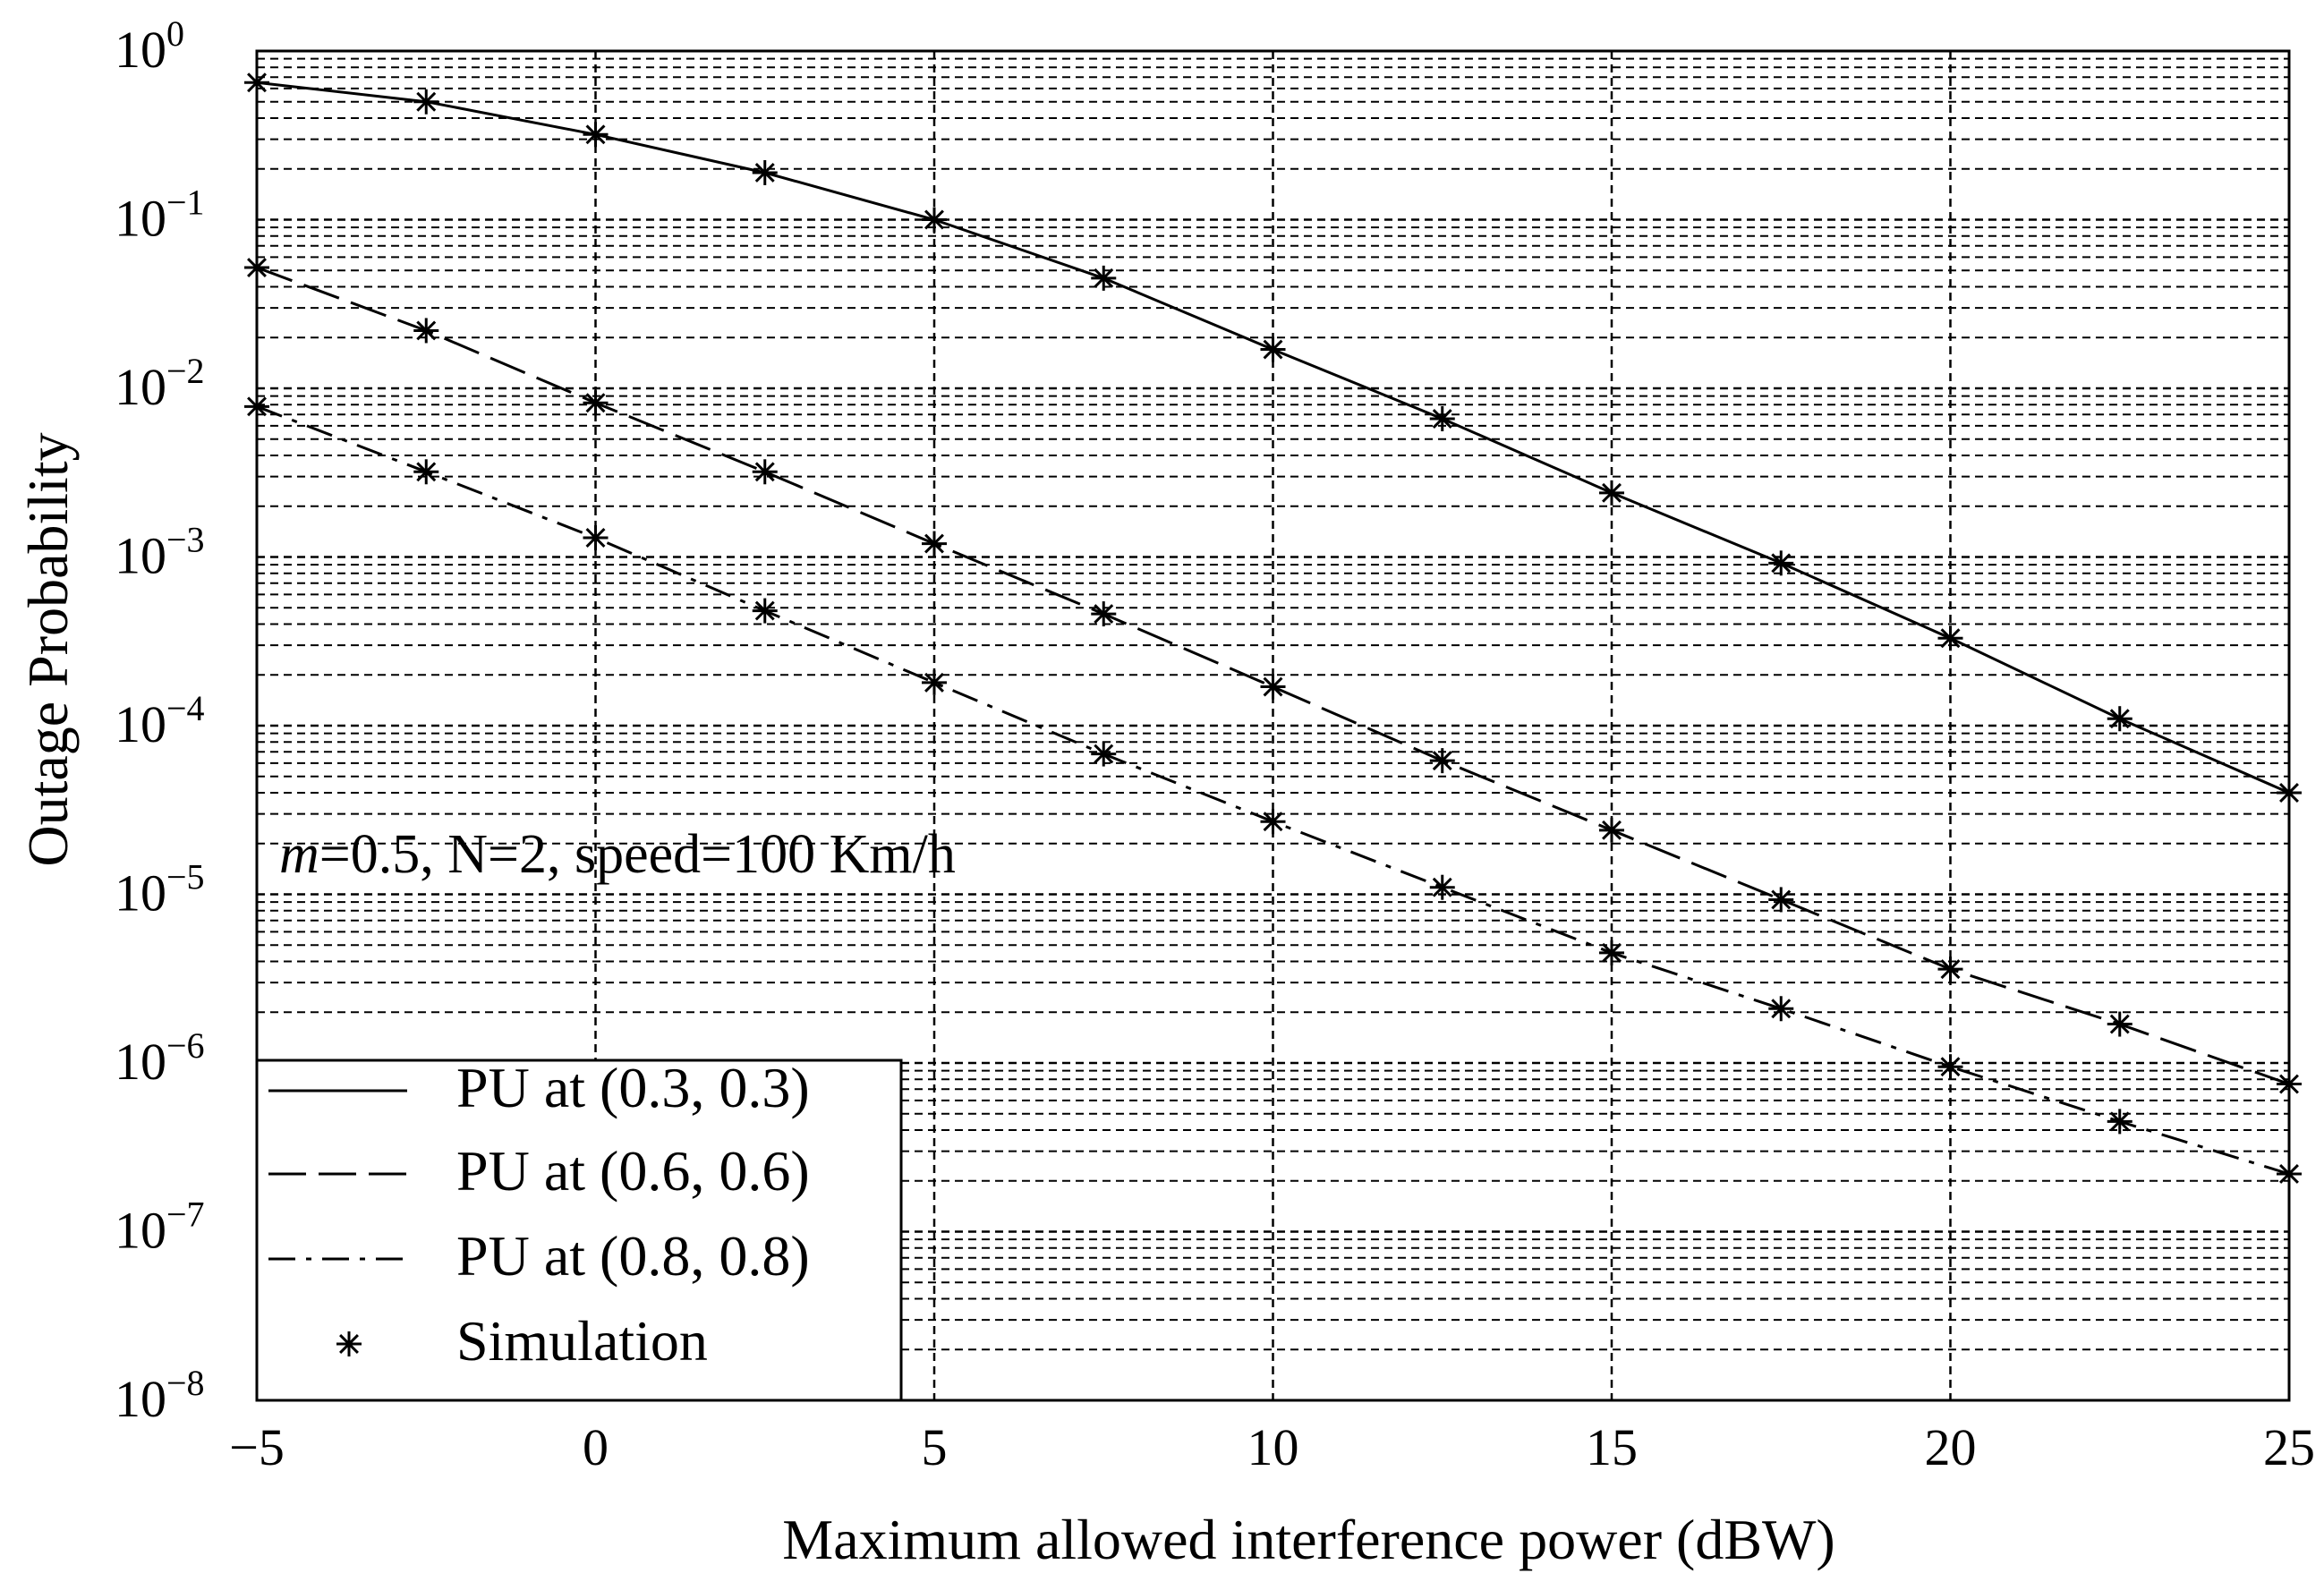 Image resolution: width=2324 pixels, height=1590 pixels. What do you see at coordinates (935, 1447) in the screenshot?
I see `x-tick-label: 5` at bounding box center [935, 1447].